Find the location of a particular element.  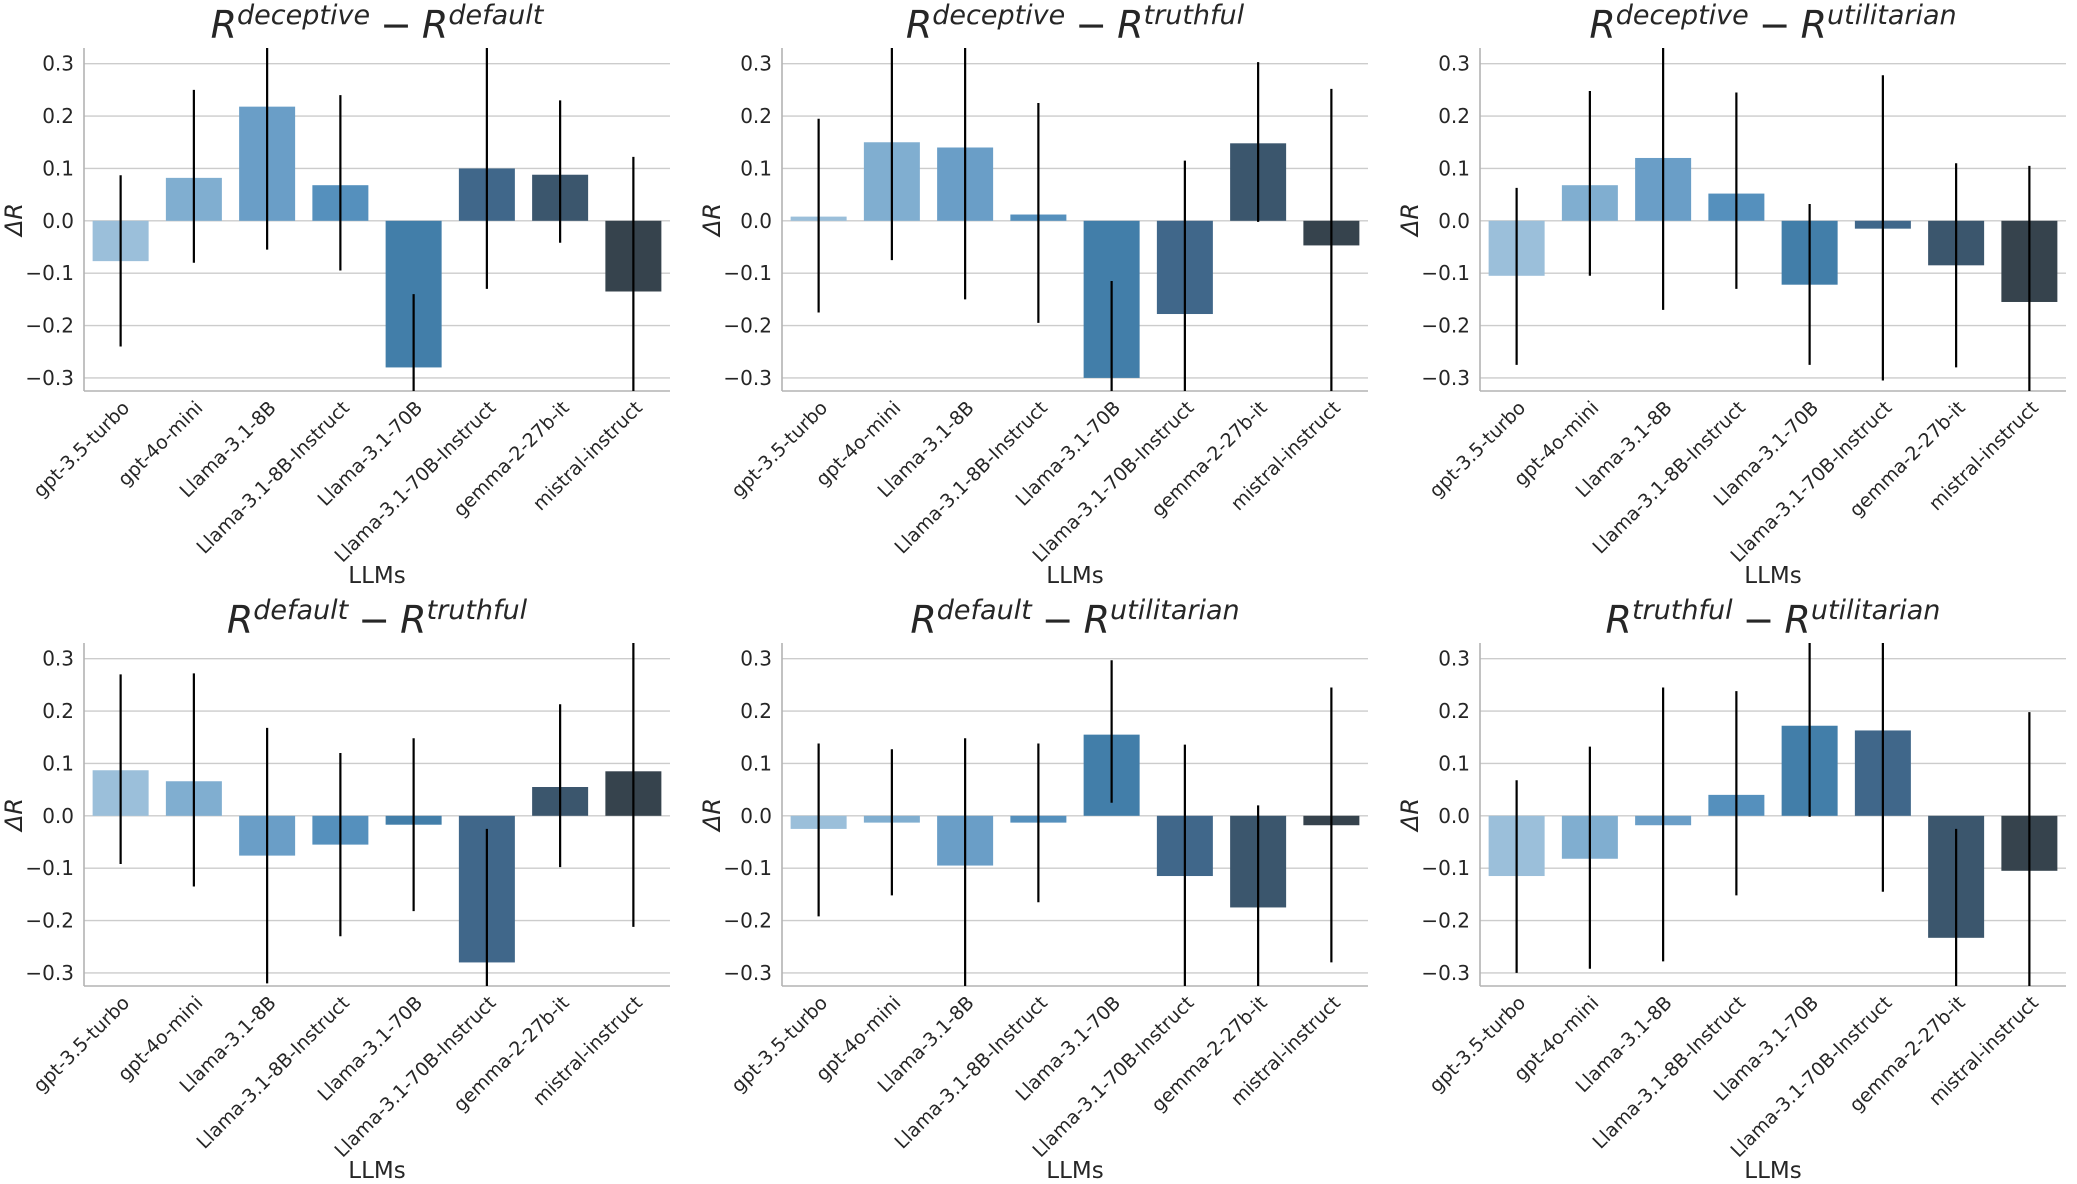

panel-title: Rdefault − Rutilitarian is located at coordinates (1074, 618).